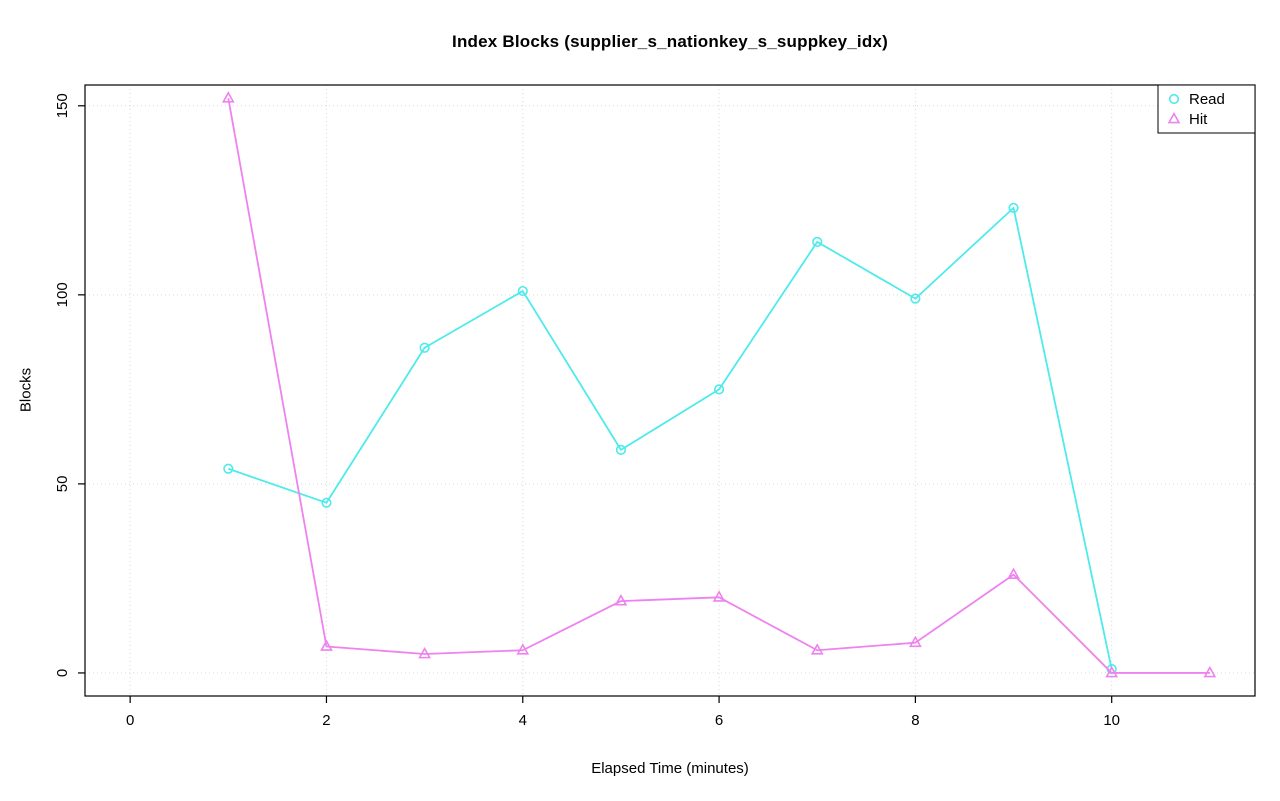  What do you see at coordinates (62, 385) in the screenshot?
I see `y-axis-tick-labels: 0 50 100 150` at bounding box center [62, 385].